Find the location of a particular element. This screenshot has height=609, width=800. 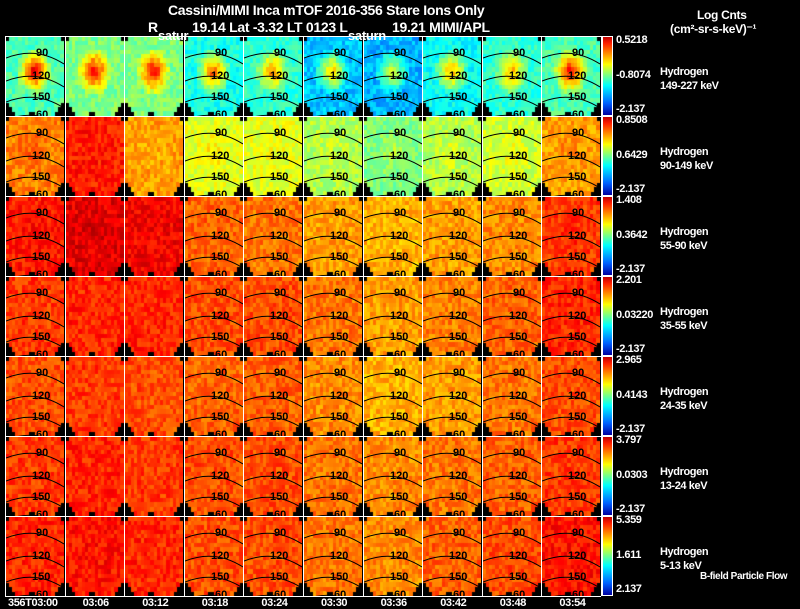

colorbar-min: 2.137 is located at coordinates (629, 589).